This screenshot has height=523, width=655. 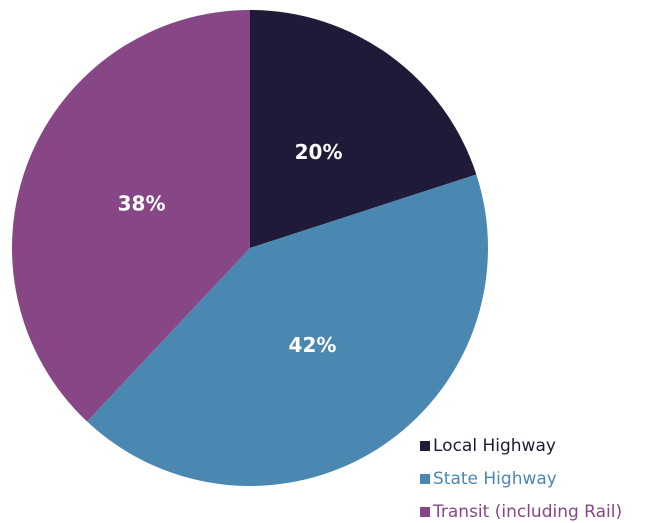 I want to click on value-label: 42%, so click(x=313, y=345).